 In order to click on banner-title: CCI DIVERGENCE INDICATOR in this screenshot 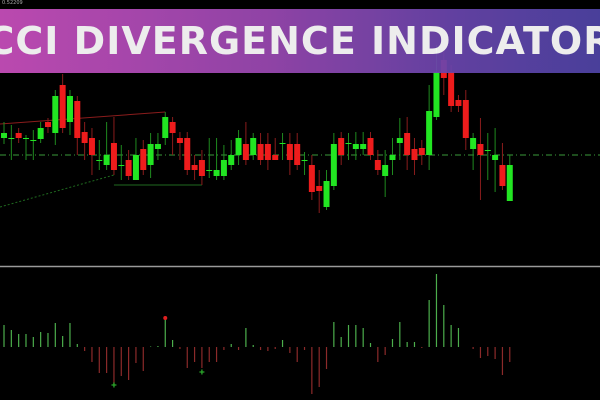, I will do `click(300, 41)`.